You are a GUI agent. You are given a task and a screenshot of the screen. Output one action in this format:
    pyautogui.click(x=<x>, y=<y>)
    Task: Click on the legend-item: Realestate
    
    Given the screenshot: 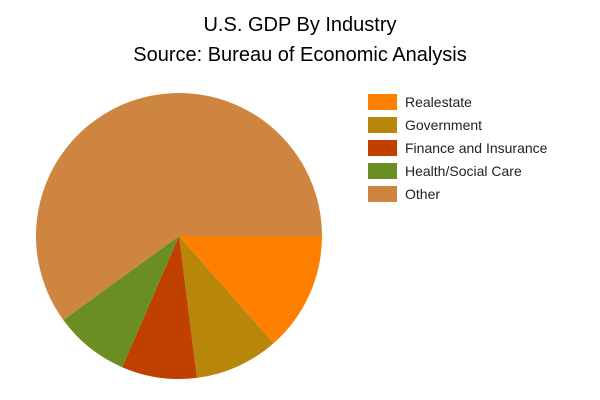 What is the action you would take?
    pyautogui.click(x=457, y=101)
    